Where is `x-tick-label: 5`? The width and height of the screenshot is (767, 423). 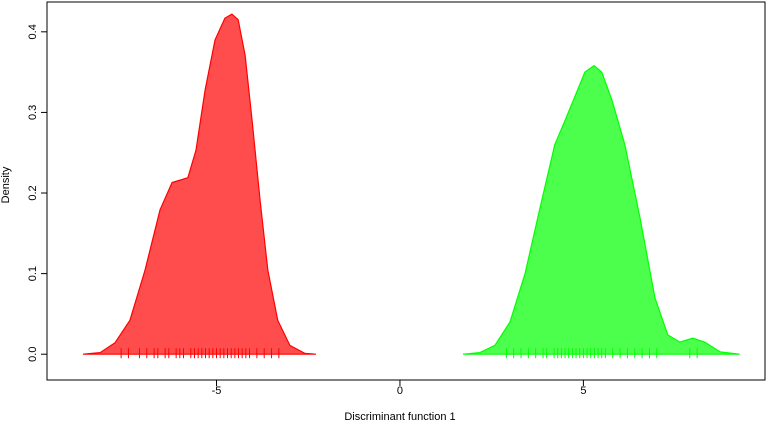
x-tick-label: 5 is located at coordinates (583, 391).